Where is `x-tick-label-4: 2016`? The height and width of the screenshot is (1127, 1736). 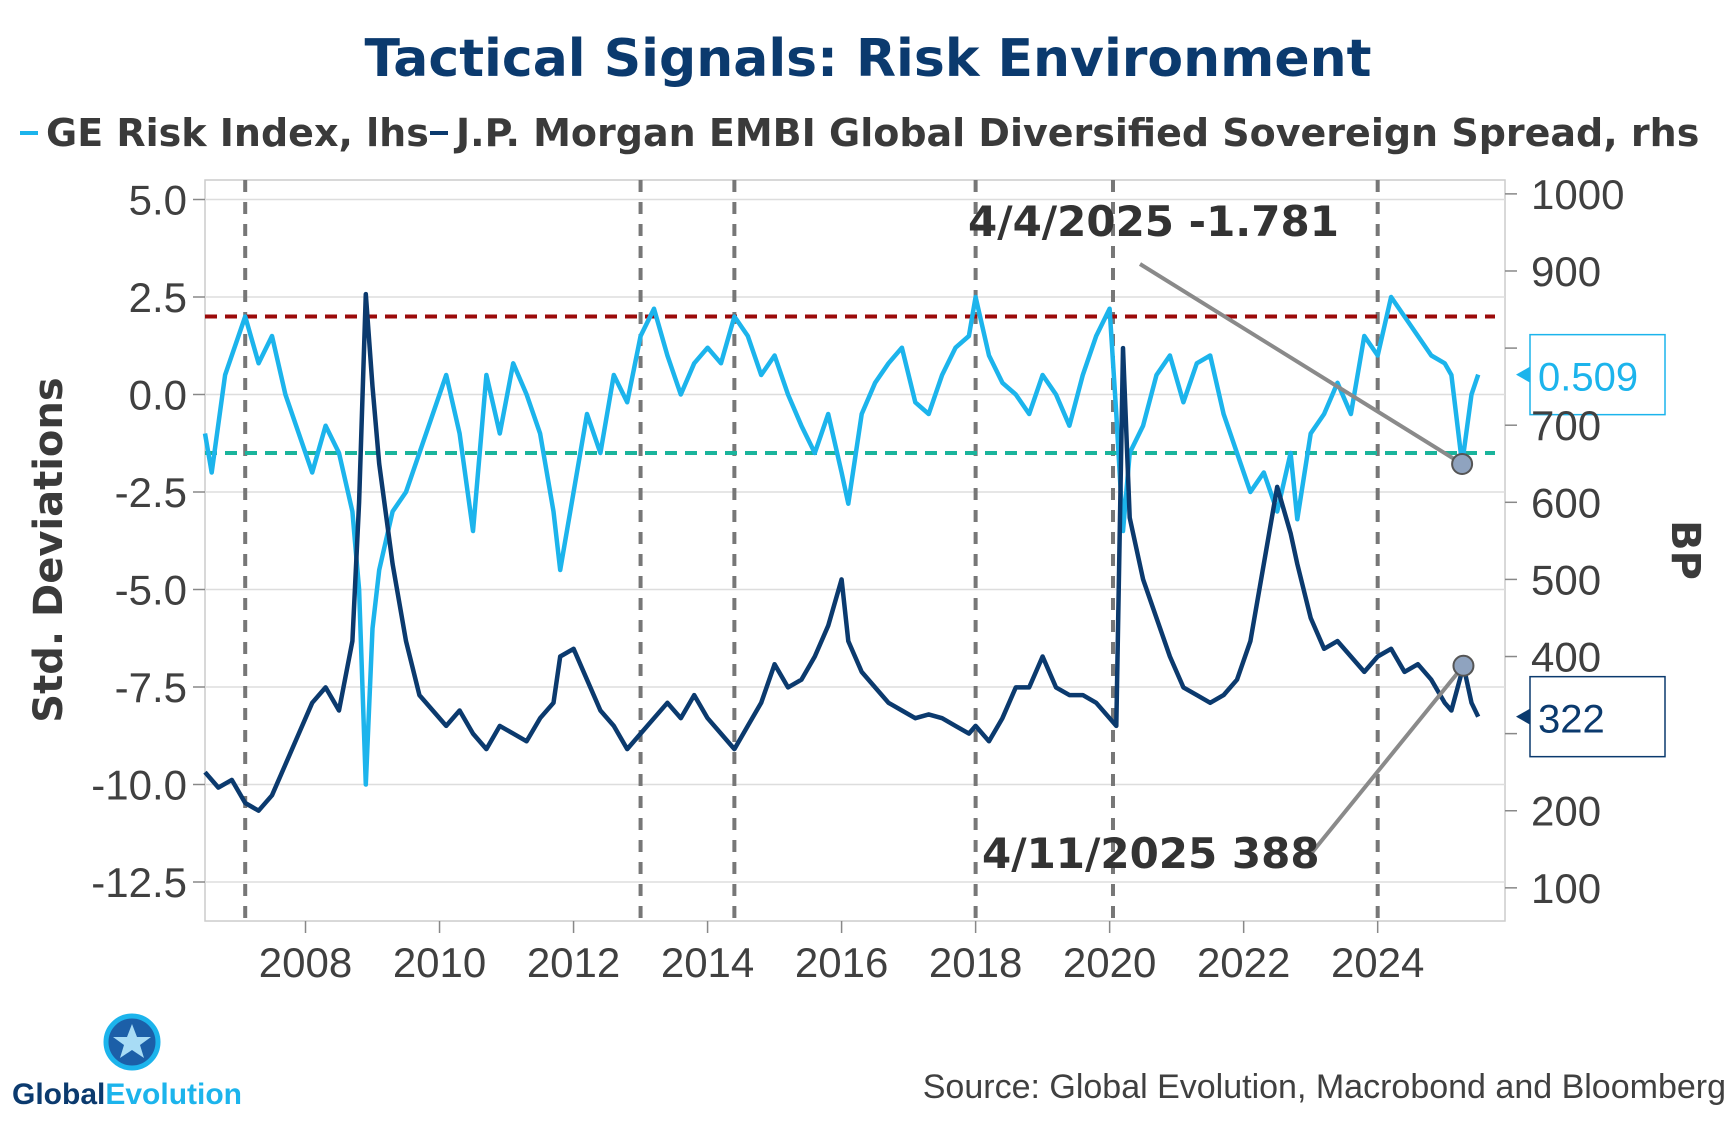
x-tick-label-4: 2016 is located at coordinates (841, 962).